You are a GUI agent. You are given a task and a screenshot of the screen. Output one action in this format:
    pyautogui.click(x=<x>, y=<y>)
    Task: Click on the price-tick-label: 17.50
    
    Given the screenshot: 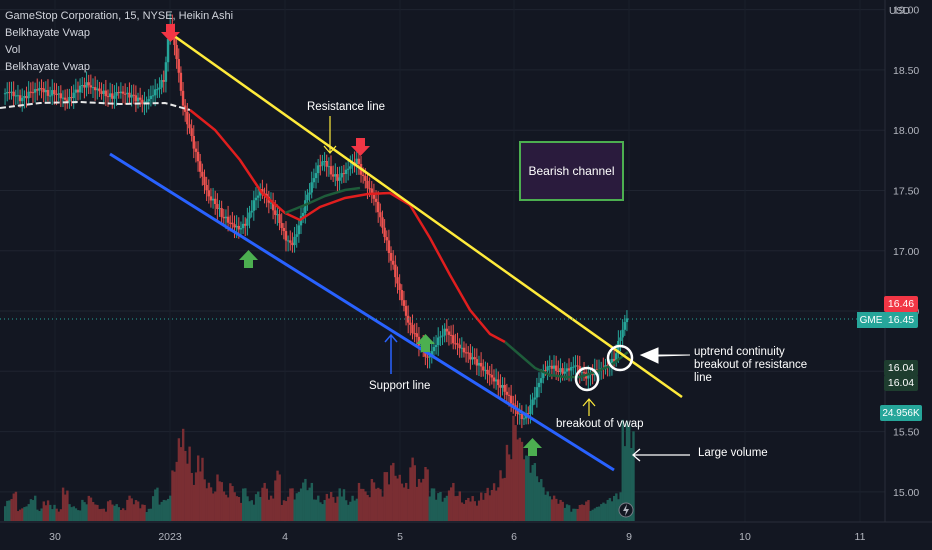 What is the action you would take?
    pyautogui.click(x=906, y=191)
    